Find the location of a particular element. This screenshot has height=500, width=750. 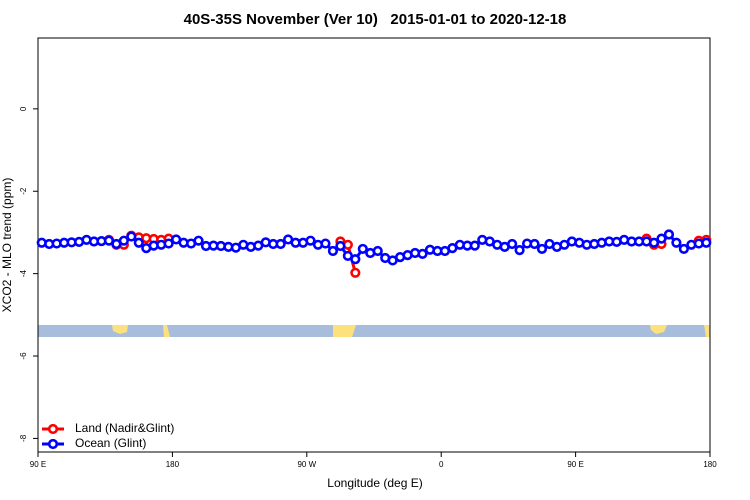

y-tick-label: -8 is located at coordinates (23, 438).